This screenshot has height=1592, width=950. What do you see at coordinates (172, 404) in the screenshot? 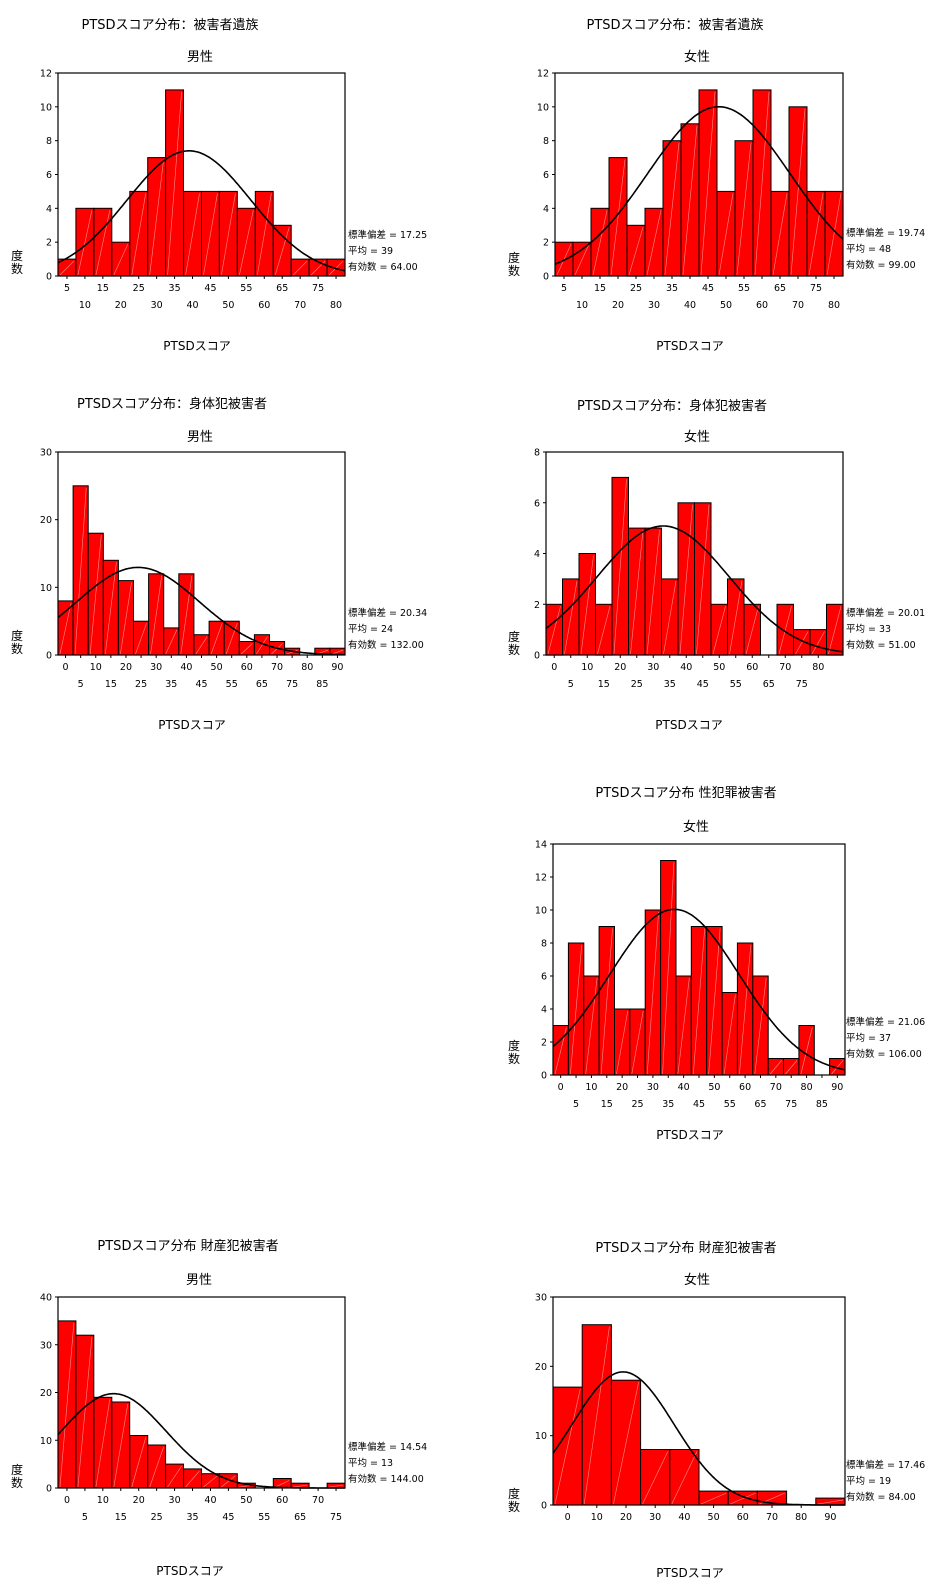
I see `chart-title: PTSDスコア分布：身体犯被害者` at bounding box center [172, 404].